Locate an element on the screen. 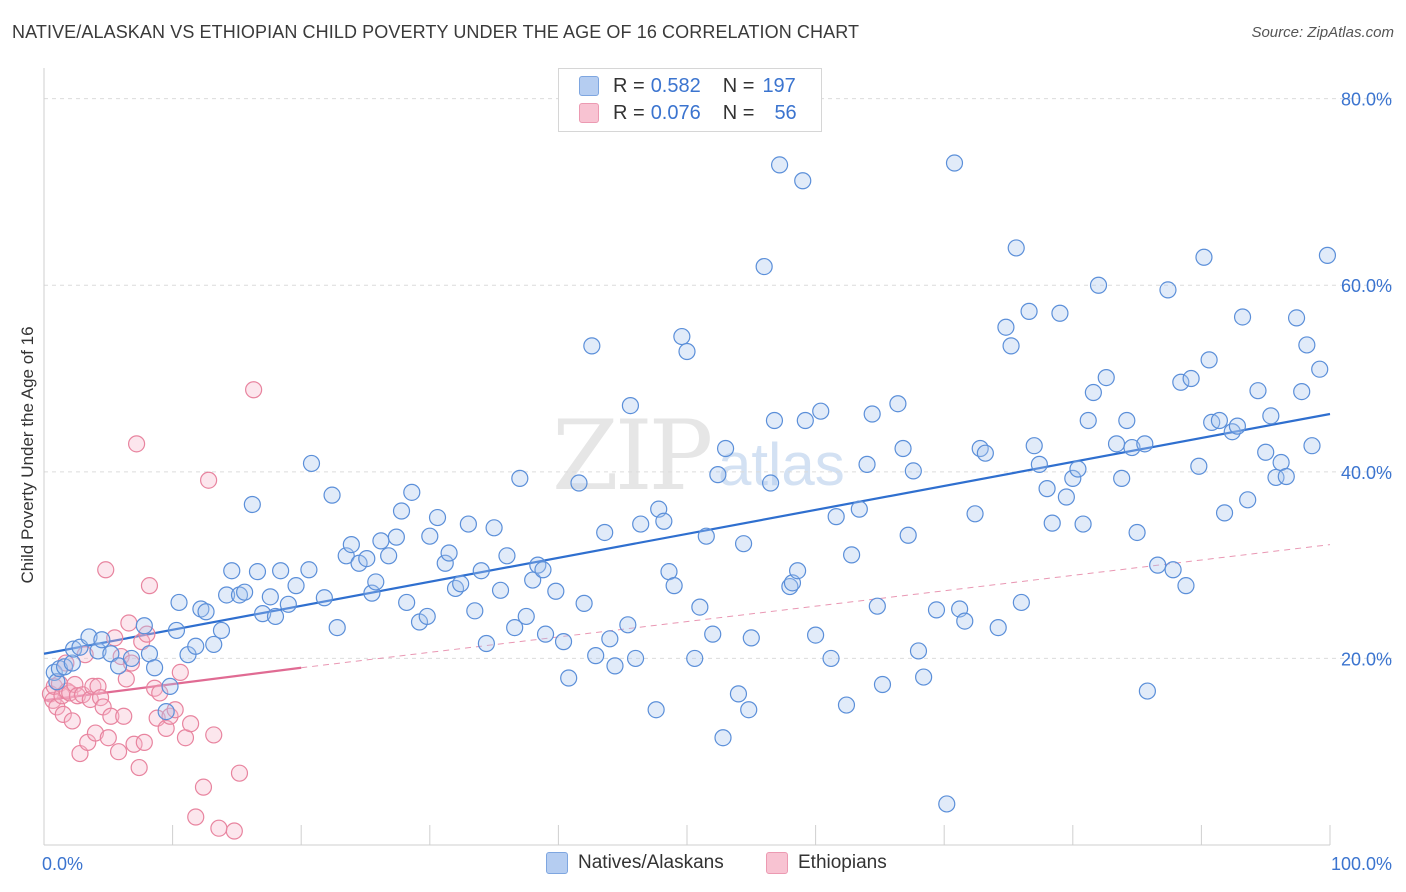  watermark-atlas: atlas is located at coordinates (781, 464).